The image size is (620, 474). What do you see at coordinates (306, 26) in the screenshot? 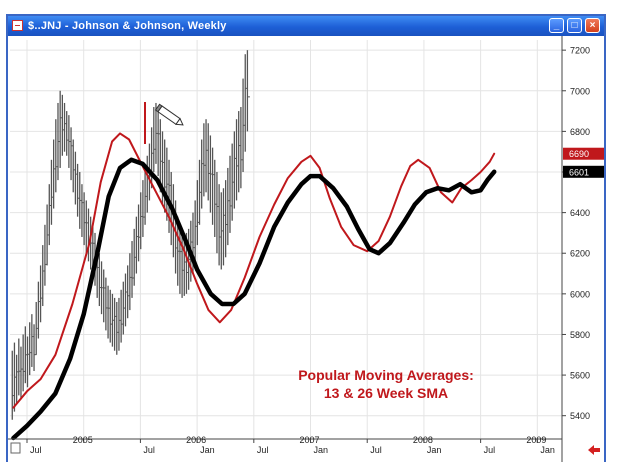
I see `window-titlebar: $..JNJ - Johnson & Johnson, Weekly _ □ ×` at bounding box center [306, 26].